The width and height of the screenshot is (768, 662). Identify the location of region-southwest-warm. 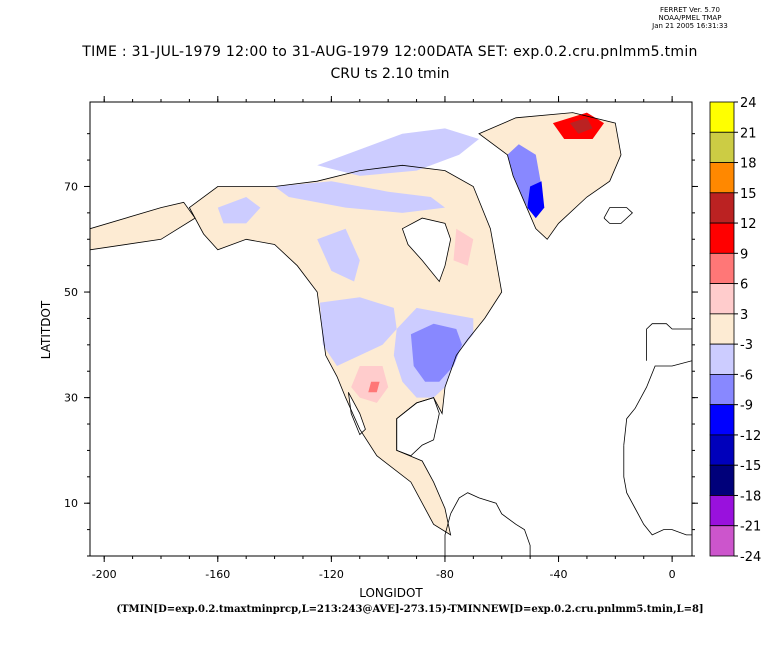
(370, 384).